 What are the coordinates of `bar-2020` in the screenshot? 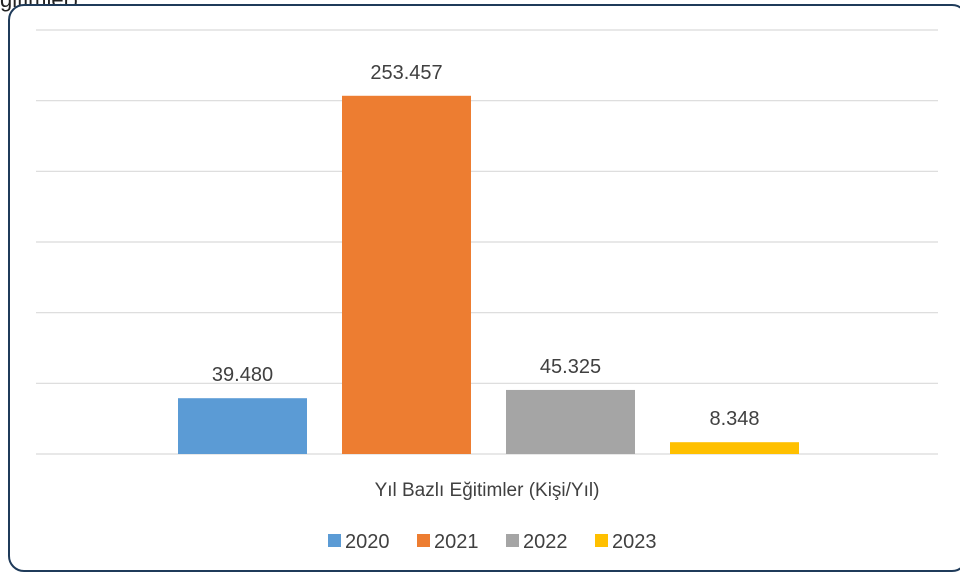 It's located at (242, 426).